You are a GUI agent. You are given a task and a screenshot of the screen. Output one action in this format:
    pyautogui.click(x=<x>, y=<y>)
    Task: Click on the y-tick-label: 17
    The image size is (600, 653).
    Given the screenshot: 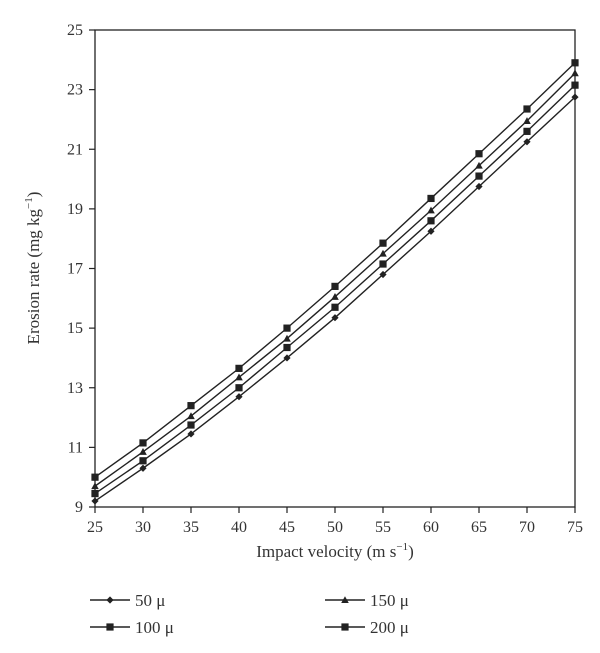 What is the action you would take?
    pyautogui.click(x=75, y=269)
    